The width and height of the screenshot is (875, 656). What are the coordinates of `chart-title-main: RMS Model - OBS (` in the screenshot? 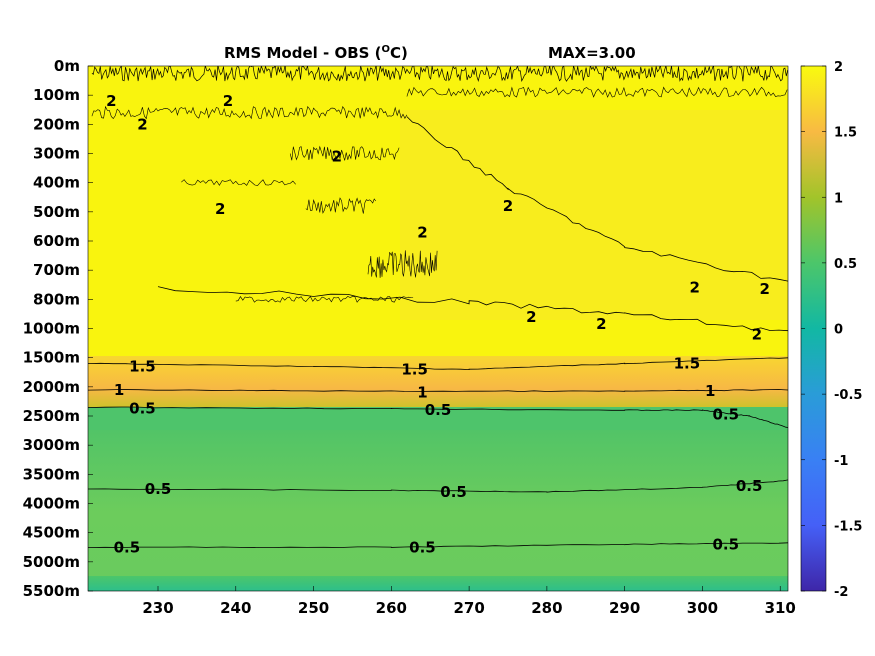 It's located at (303, 53).